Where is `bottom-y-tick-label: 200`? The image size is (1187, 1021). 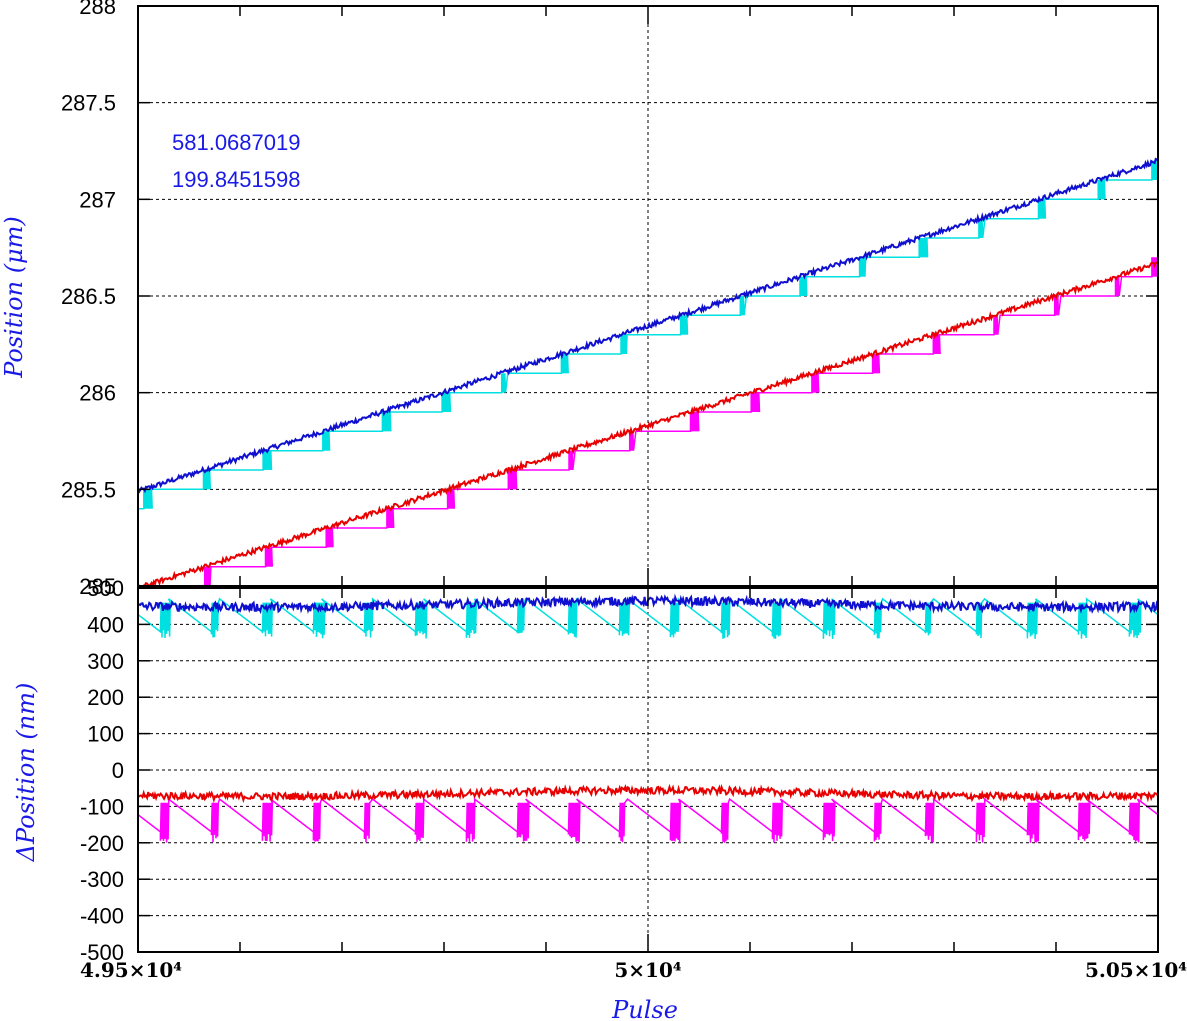
bottom-y-tick-label: 200 is located at coordinates (105, 697).